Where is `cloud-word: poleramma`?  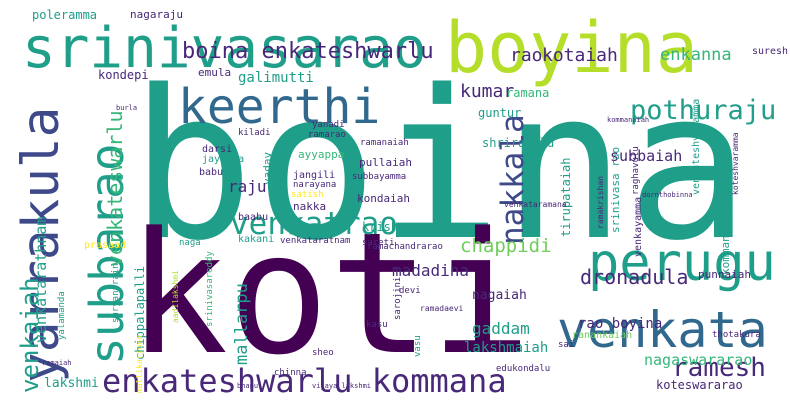
cloud-word: poleramma is located at coordinates (65, 15).